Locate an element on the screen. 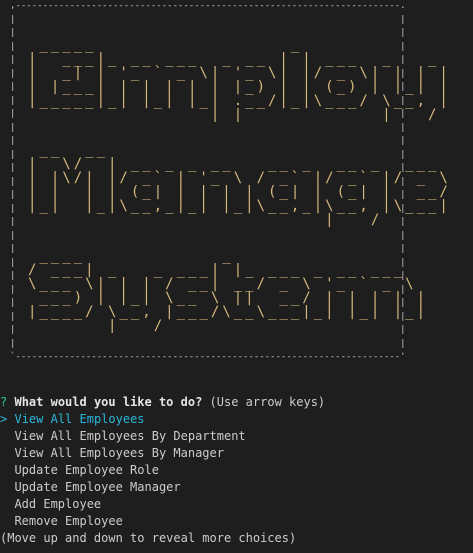 The height and width of the screenshot is (553, 473). choice-label: View All Employees is located at coordinates (79, 419).